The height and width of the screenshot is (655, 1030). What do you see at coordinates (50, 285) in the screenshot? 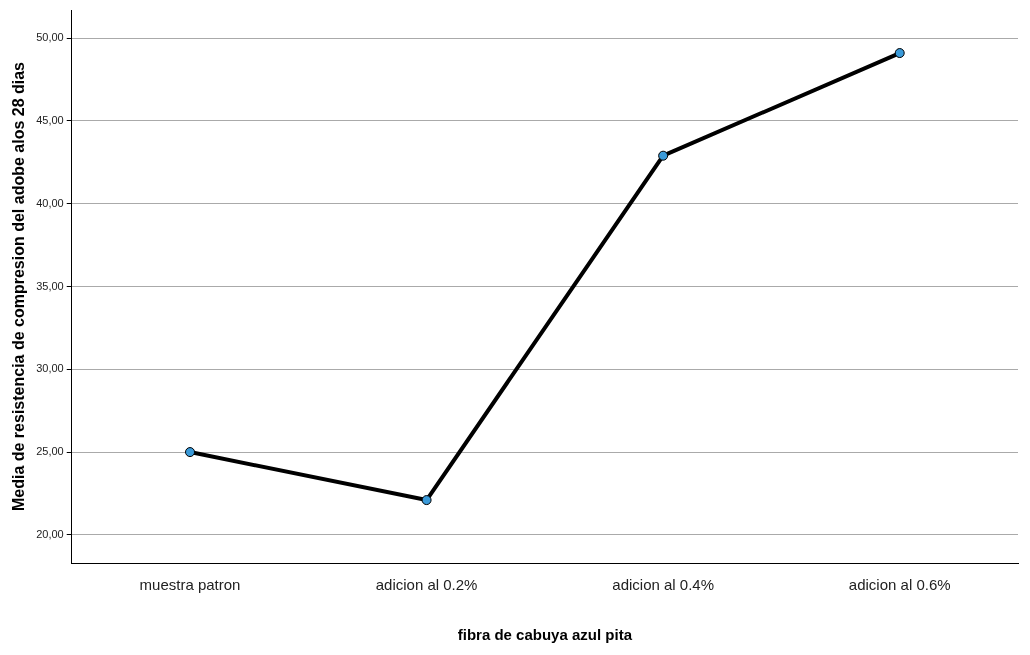
I see `y-tick-label: 35,00` at bounding box center [50, 285].